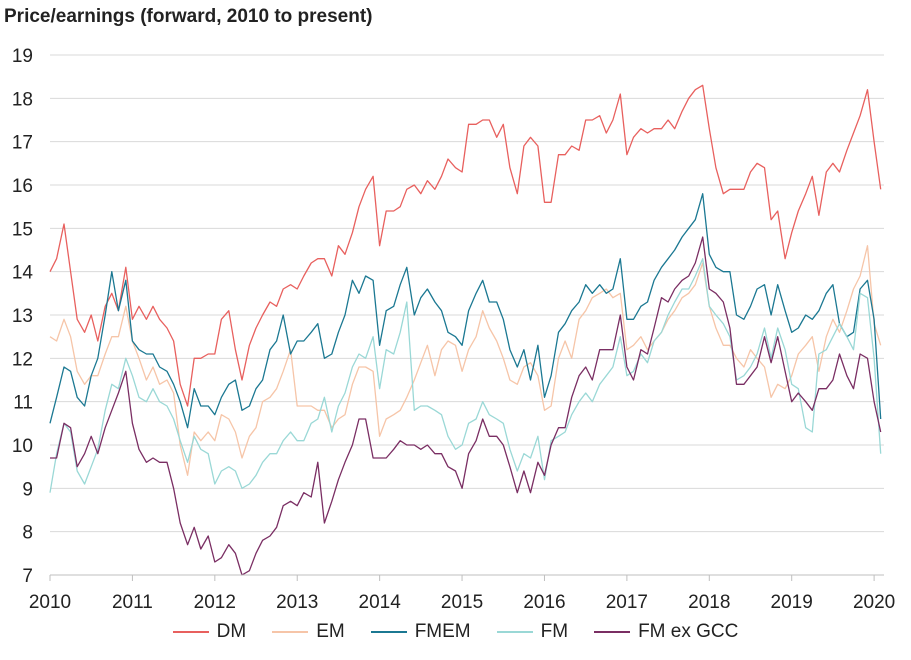 This screenshot has width=911, height=660. What do you see at coordinates (874, 602) in the screenshot?
I see `x-tick-label: 2020` at bounding box center [874, 602].